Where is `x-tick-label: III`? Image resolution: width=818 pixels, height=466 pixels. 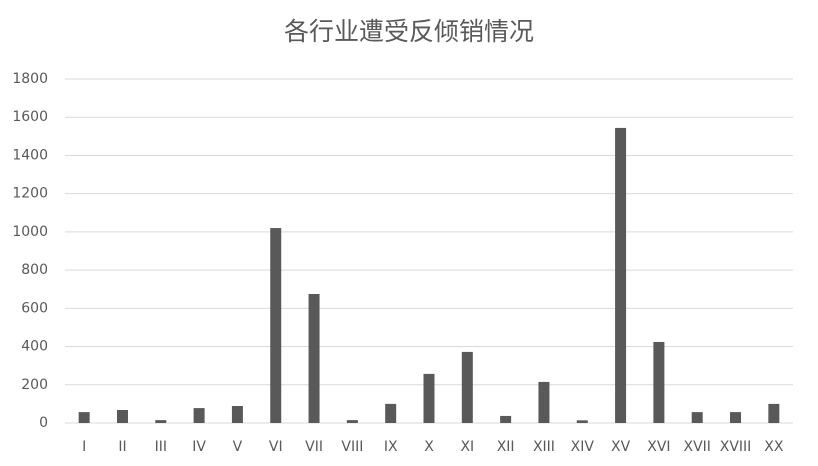 x-tick-label: III is located at coordinates (161, 447).